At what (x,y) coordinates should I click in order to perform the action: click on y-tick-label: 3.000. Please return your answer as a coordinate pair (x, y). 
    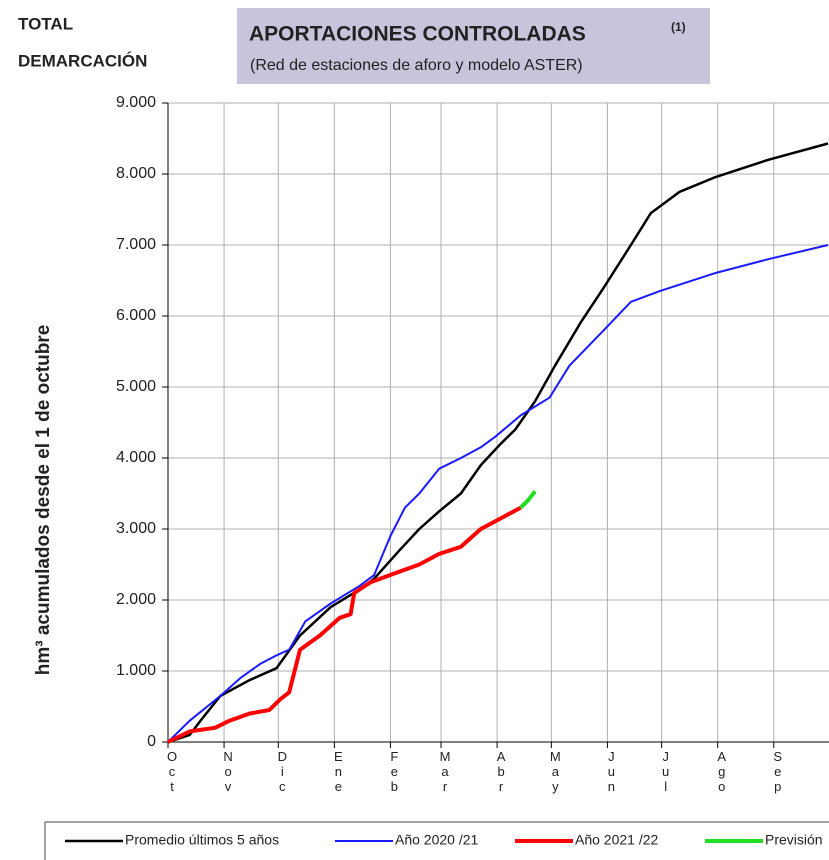
    Looking at the image, I should click on (136, 528).